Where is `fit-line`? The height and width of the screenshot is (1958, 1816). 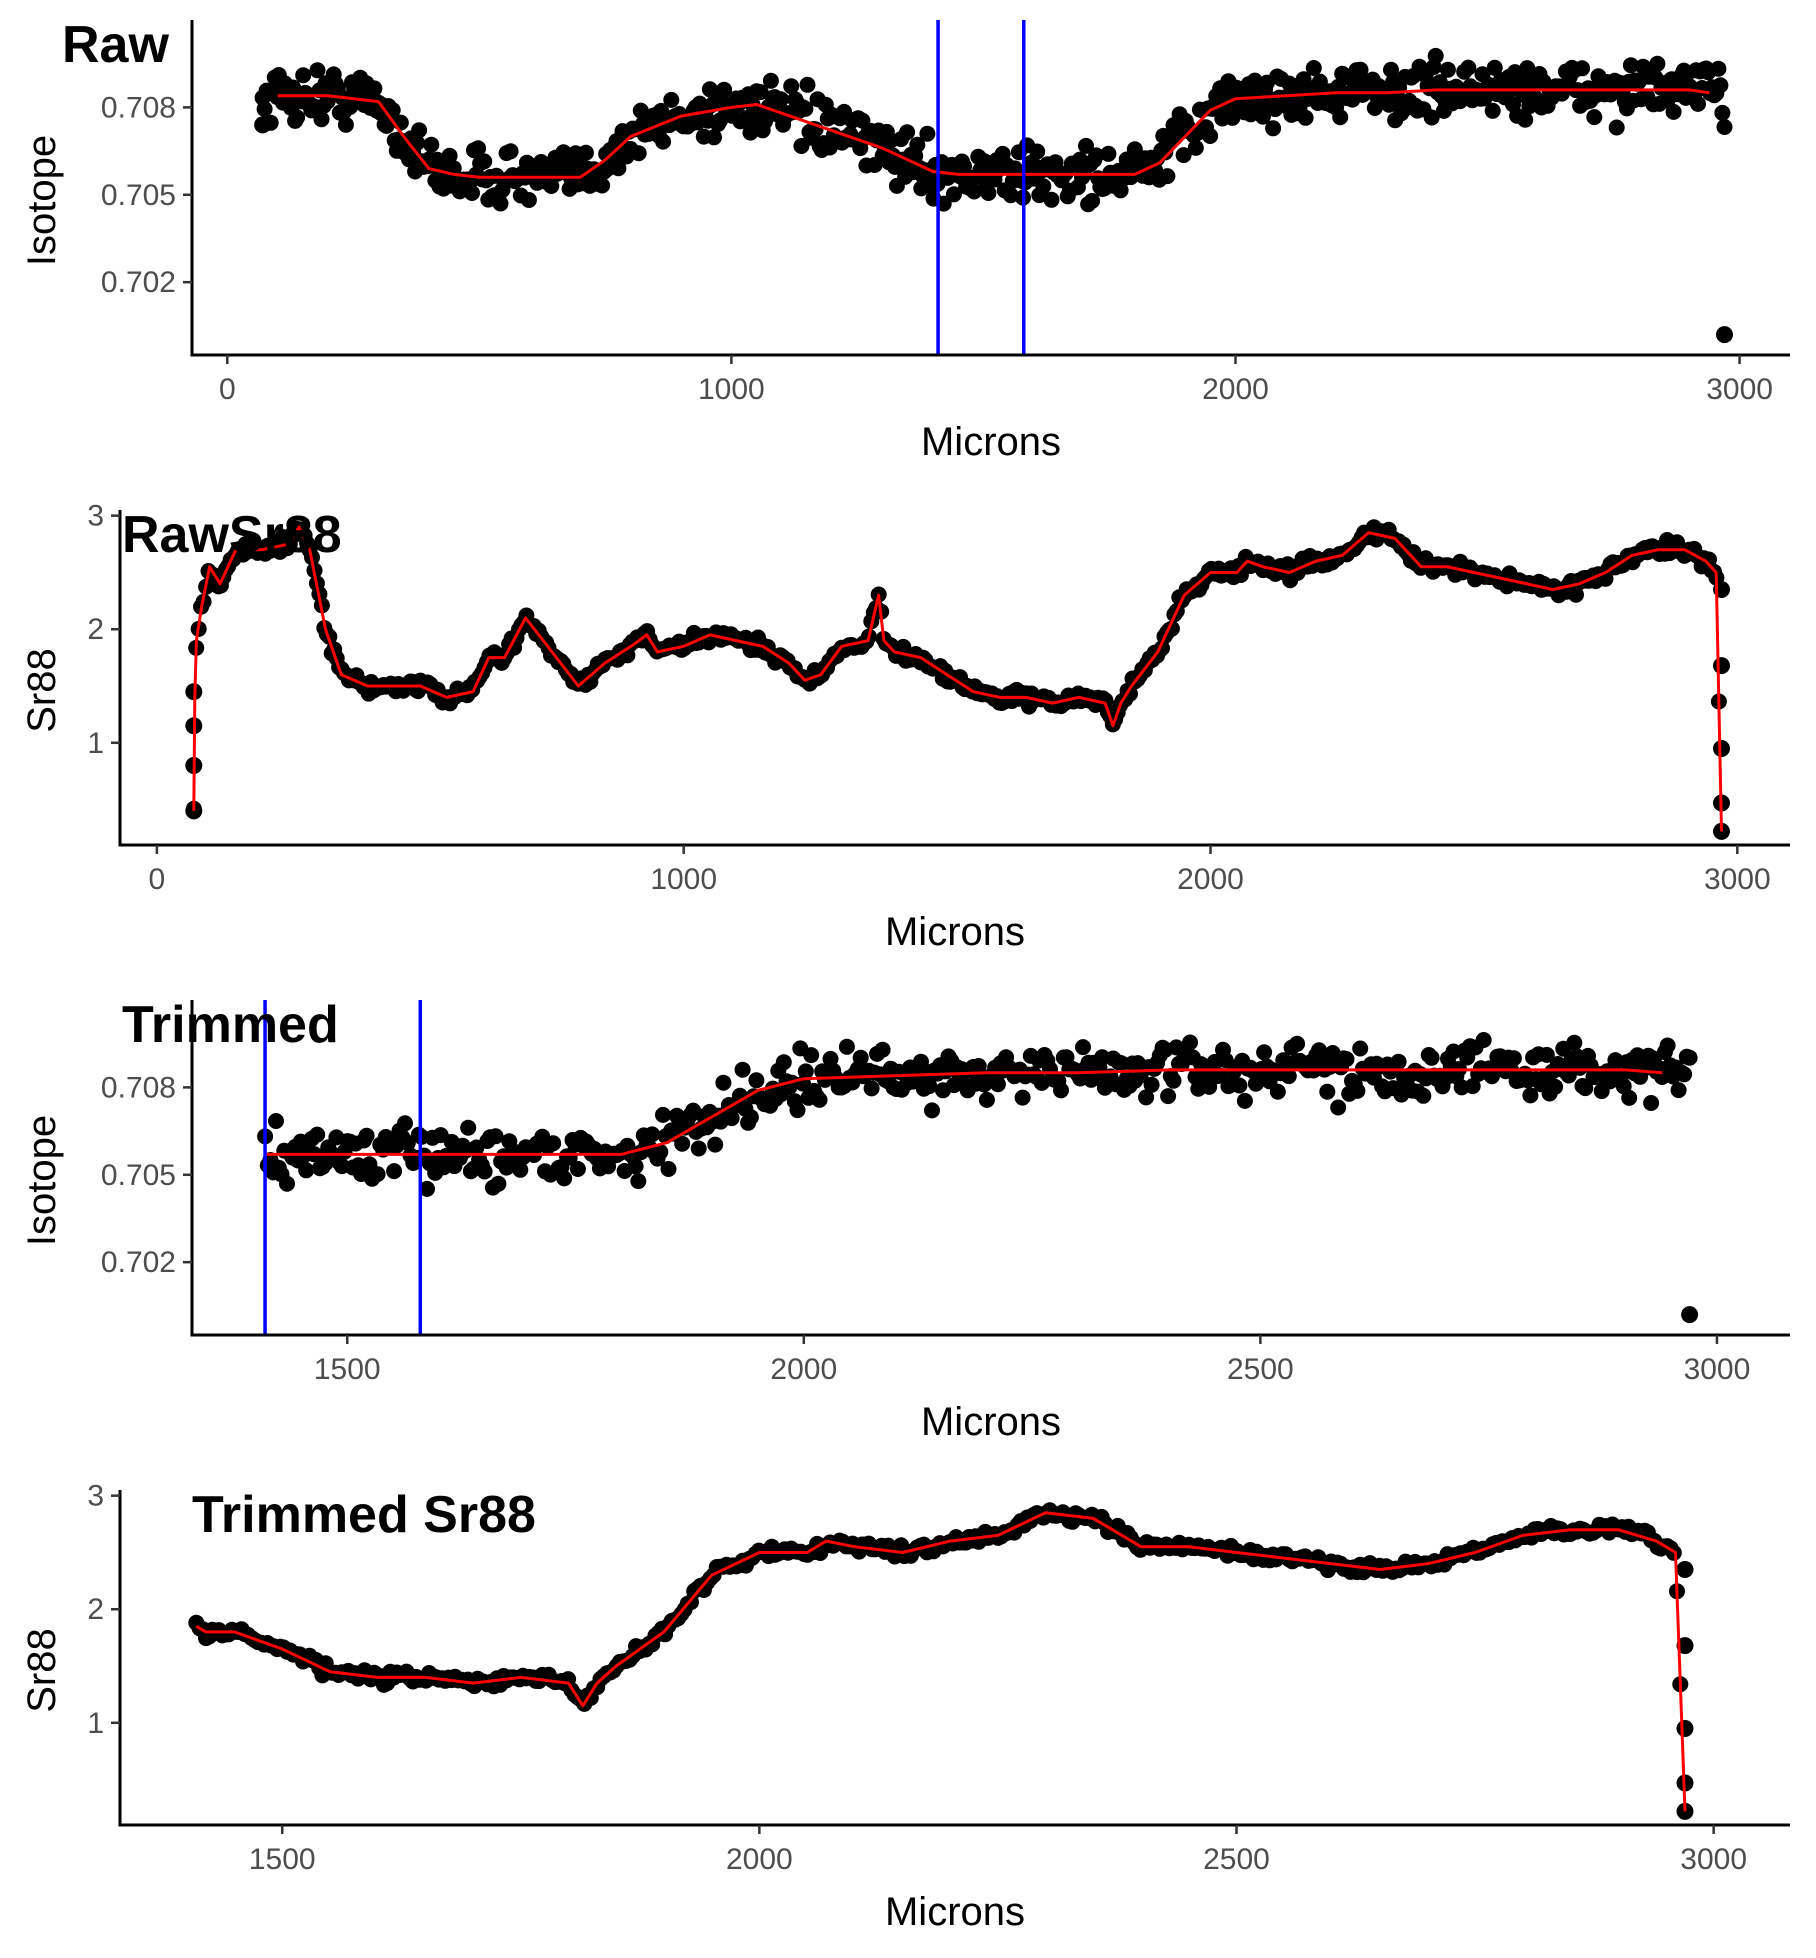
fit-line is located at coordinates (993, 133).